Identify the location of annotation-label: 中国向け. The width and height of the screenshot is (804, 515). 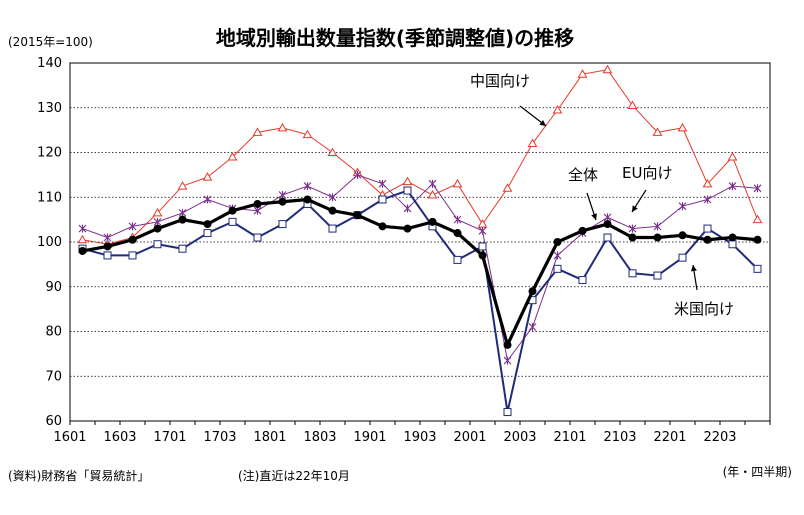
(500, 81).